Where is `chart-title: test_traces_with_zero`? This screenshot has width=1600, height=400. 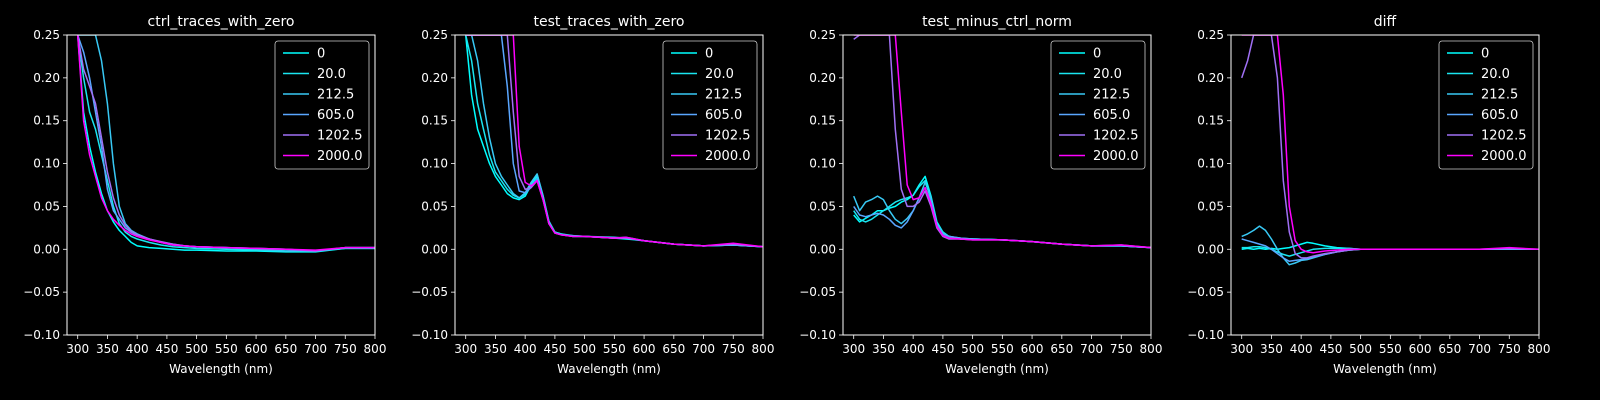
chart-title: test_traces_with_zero is located at coordinates (609, 22).